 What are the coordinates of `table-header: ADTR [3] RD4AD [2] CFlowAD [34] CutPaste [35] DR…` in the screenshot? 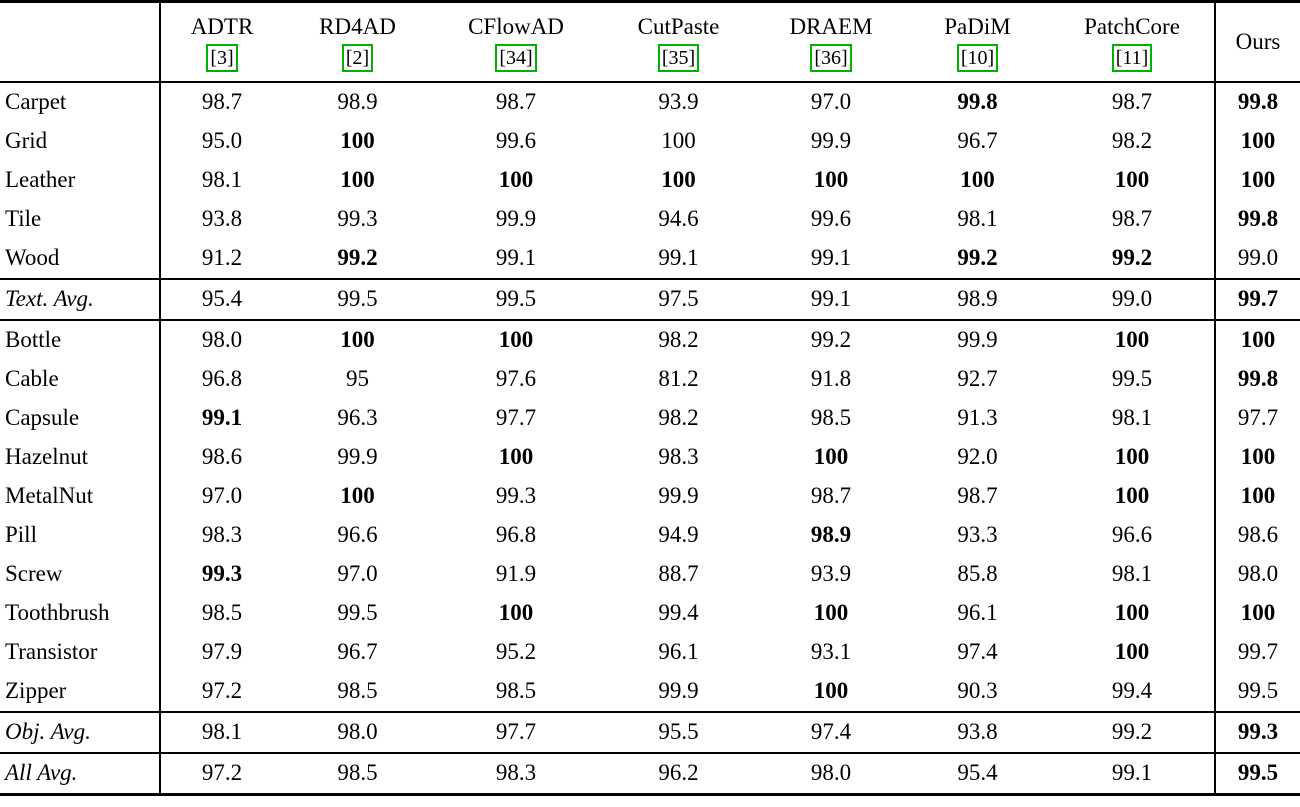 It's located at (650, 42).